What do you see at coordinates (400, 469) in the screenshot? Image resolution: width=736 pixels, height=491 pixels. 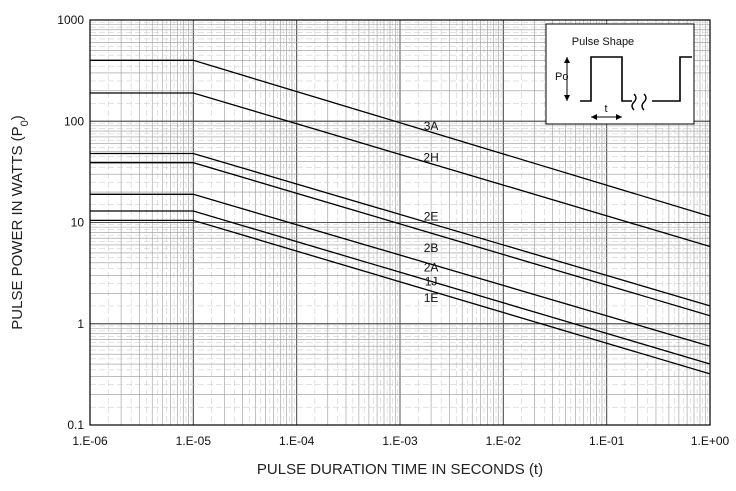 I see `x-axis-title: PULSE DURATION TIME IN SECONDS (t)` at bounding box center [400, 469].